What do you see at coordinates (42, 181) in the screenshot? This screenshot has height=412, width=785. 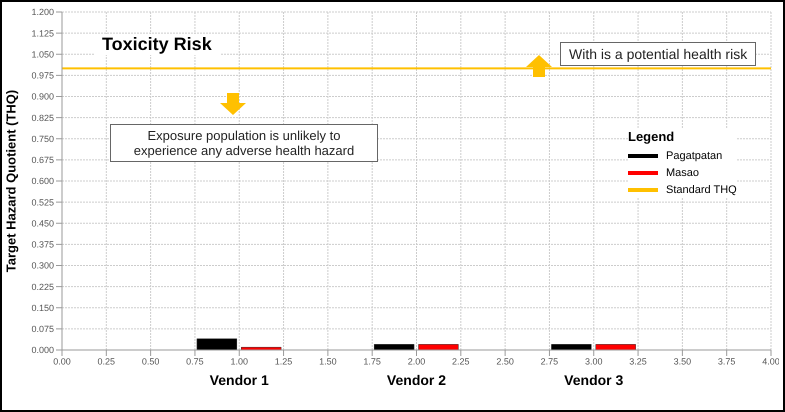 I see `y-tick-label: 0.600` at bounding box center [42, 181].